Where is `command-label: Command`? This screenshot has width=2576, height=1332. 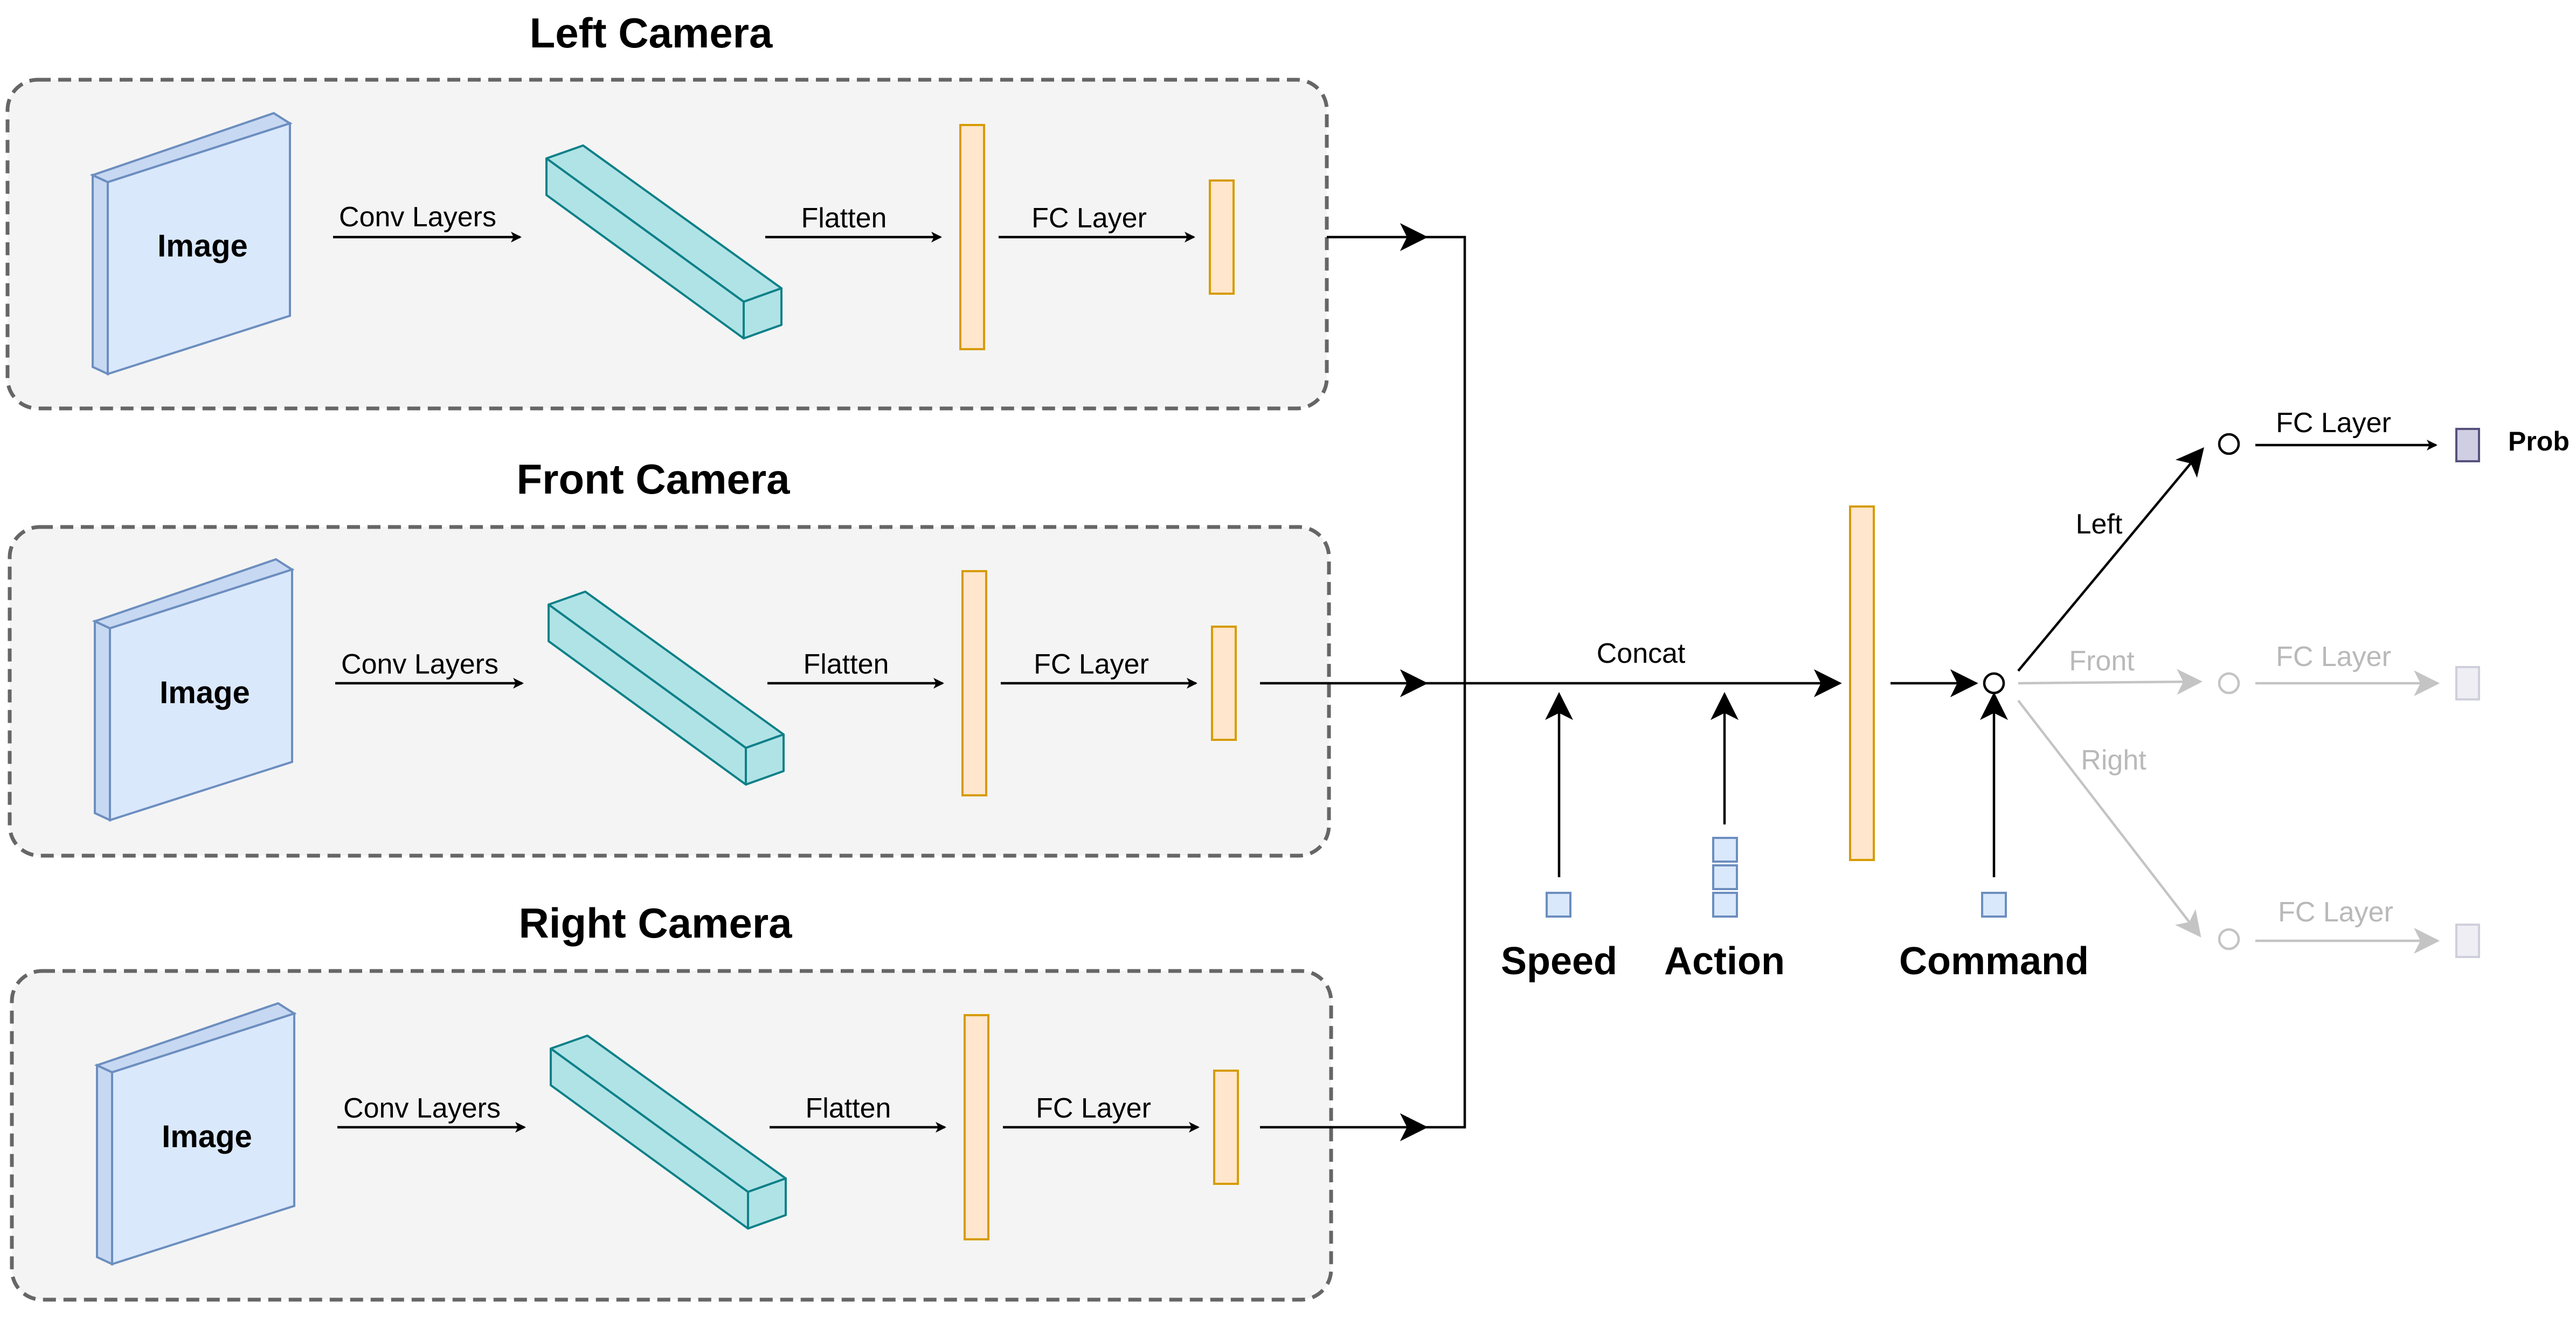
command-label: Command is located at coordinates (1994, 961).